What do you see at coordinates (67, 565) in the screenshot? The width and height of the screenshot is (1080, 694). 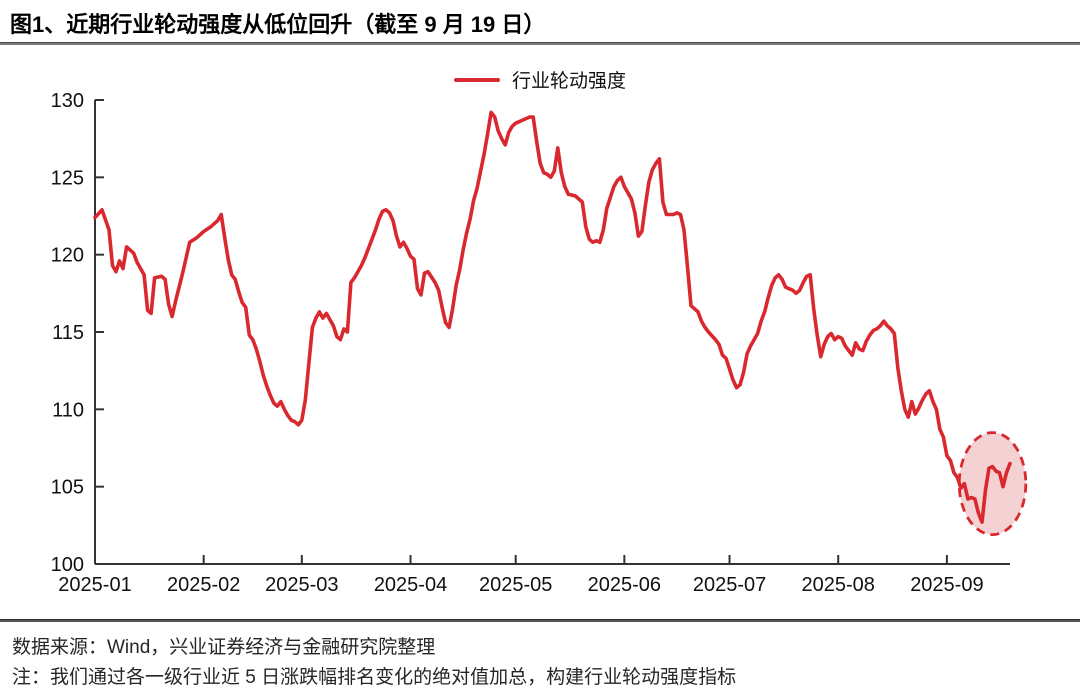 I see `y-tick-label: 100` at bounding box center [67, 565].